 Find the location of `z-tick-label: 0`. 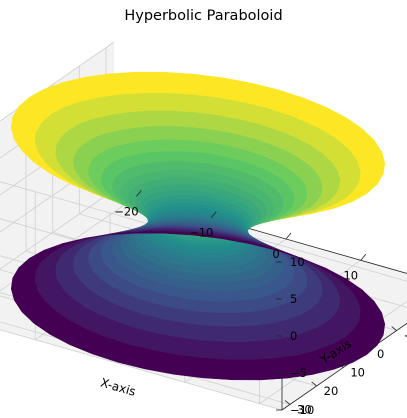

z-tick-label: 0 is located at coordinates (293, 336).